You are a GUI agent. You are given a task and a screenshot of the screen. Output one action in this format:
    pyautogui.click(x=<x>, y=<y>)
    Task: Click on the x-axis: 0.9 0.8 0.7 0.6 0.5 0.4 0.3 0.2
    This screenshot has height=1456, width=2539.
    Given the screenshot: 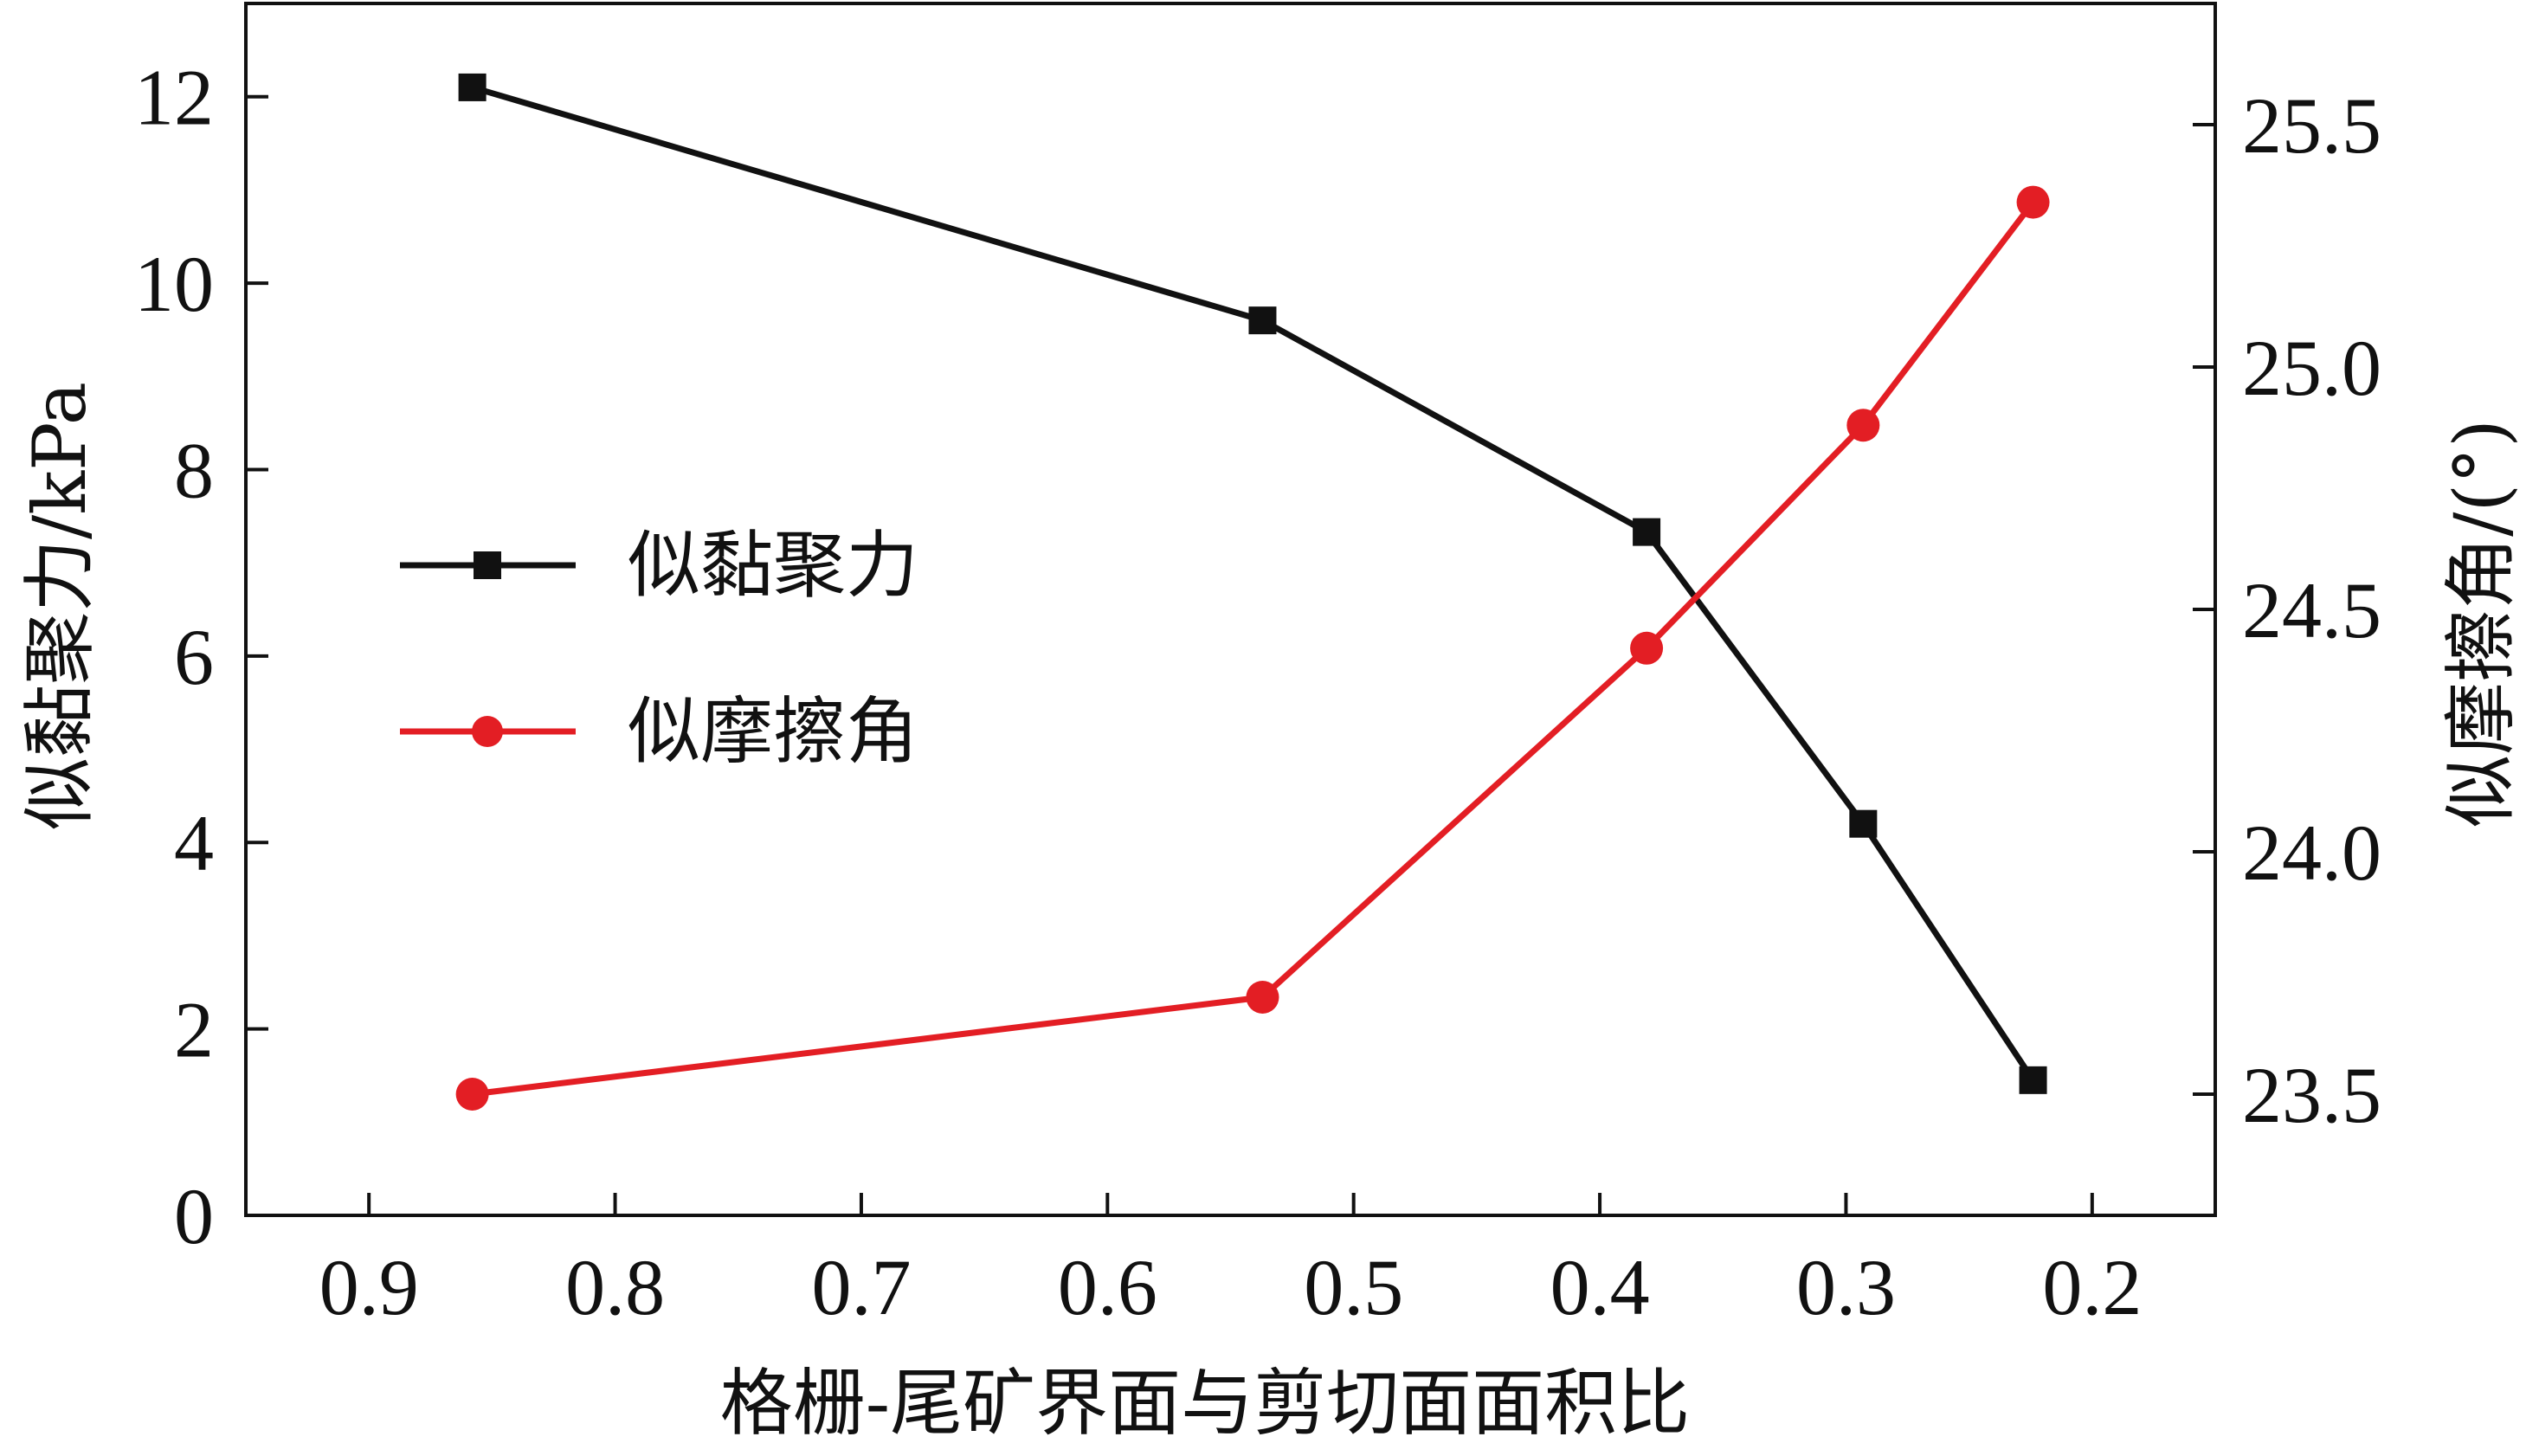 What is the action you would take?
    pyautogui.click(x=1230, y=1262)
    